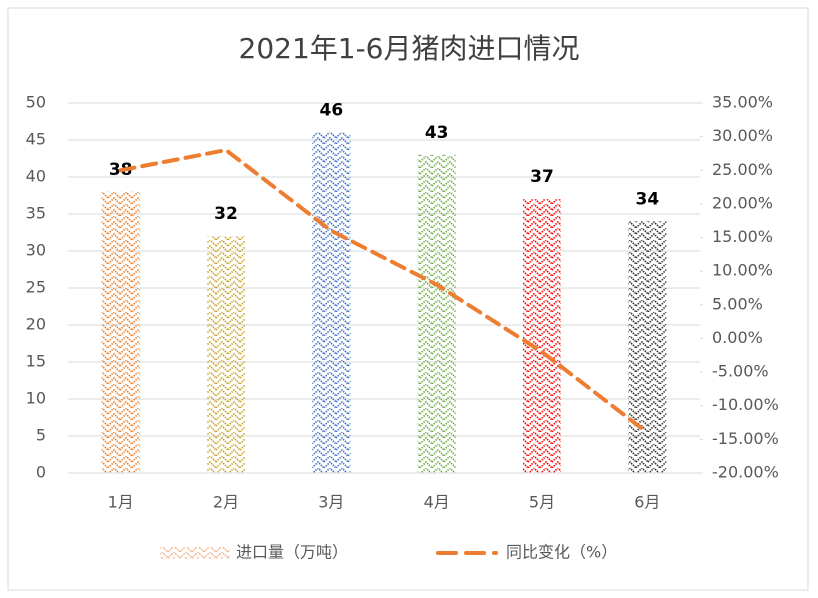 The height and width of the screenshot is (598, 818). I want to click on data-label: 34, so click(647, 199).